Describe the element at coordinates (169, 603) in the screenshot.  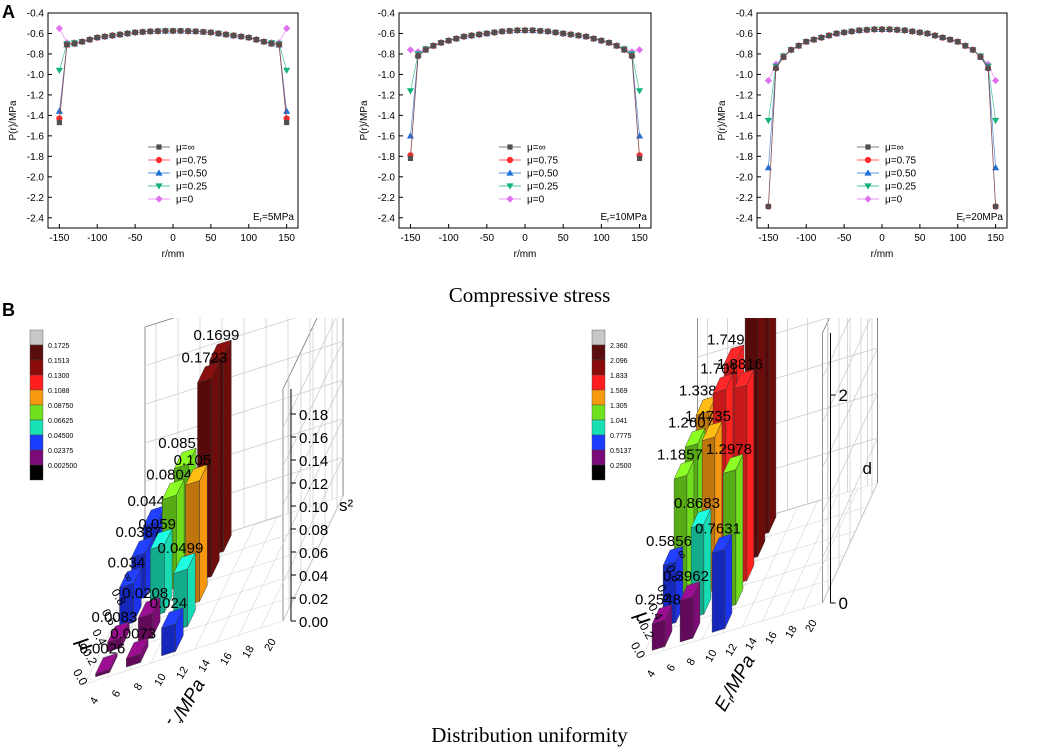
I see `bar-value-label: 0.024` at that location.